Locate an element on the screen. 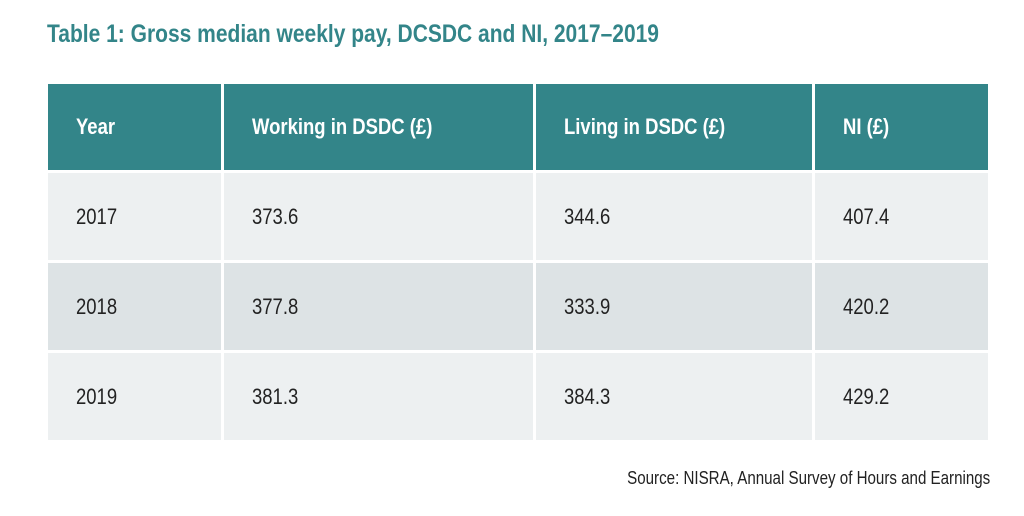 This screenshot has width=1024, height=516. table-cell: 420.2 is located at coordinates (901, 306).